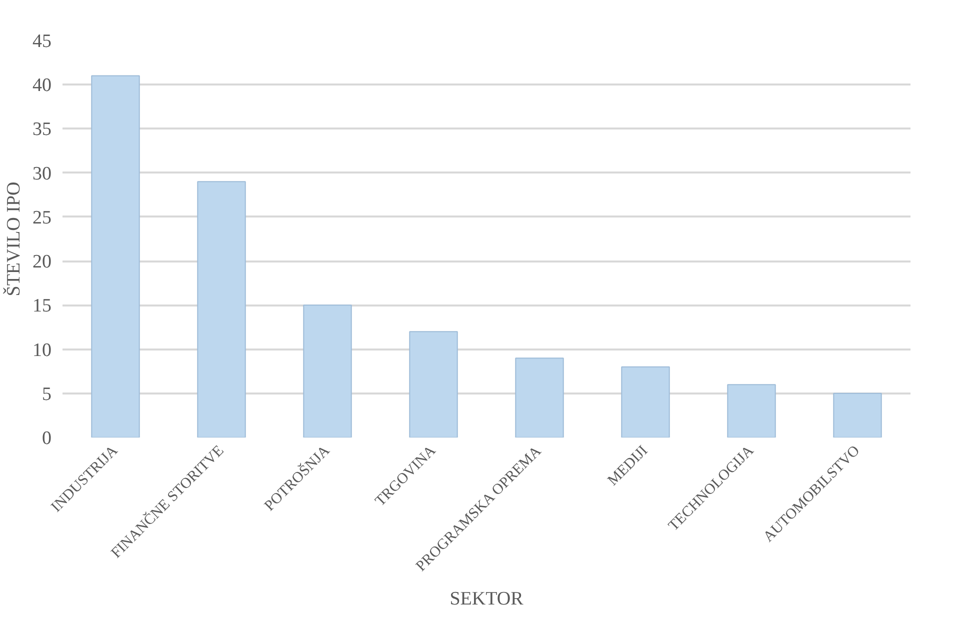 The width and height of the screenshot is (968, 621). I want to click on y-tick-label: 40, so click(42, 85).